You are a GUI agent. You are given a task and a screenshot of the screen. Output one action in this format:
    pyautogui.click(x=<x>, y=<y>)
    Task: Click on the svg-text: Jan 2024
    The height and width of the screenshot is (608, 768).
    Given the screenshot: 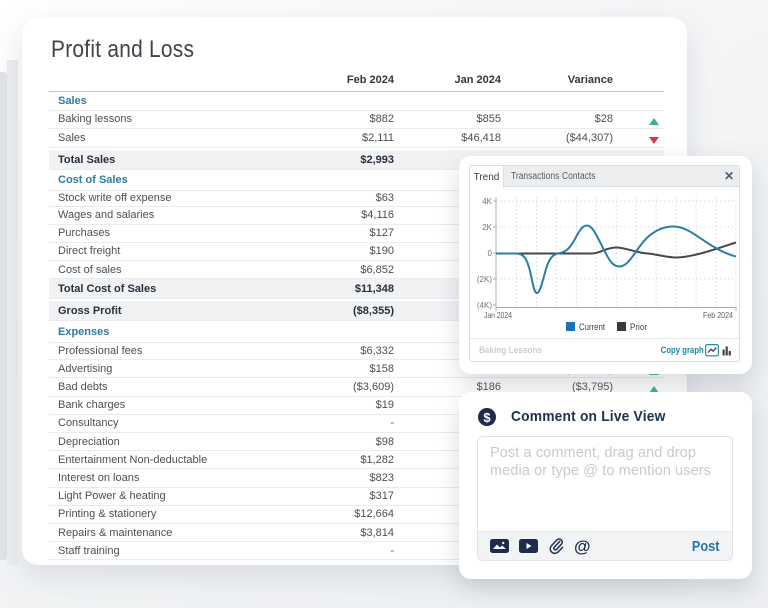 What is the action you would take?
    pyautogui.click(x=498, y=315)
    